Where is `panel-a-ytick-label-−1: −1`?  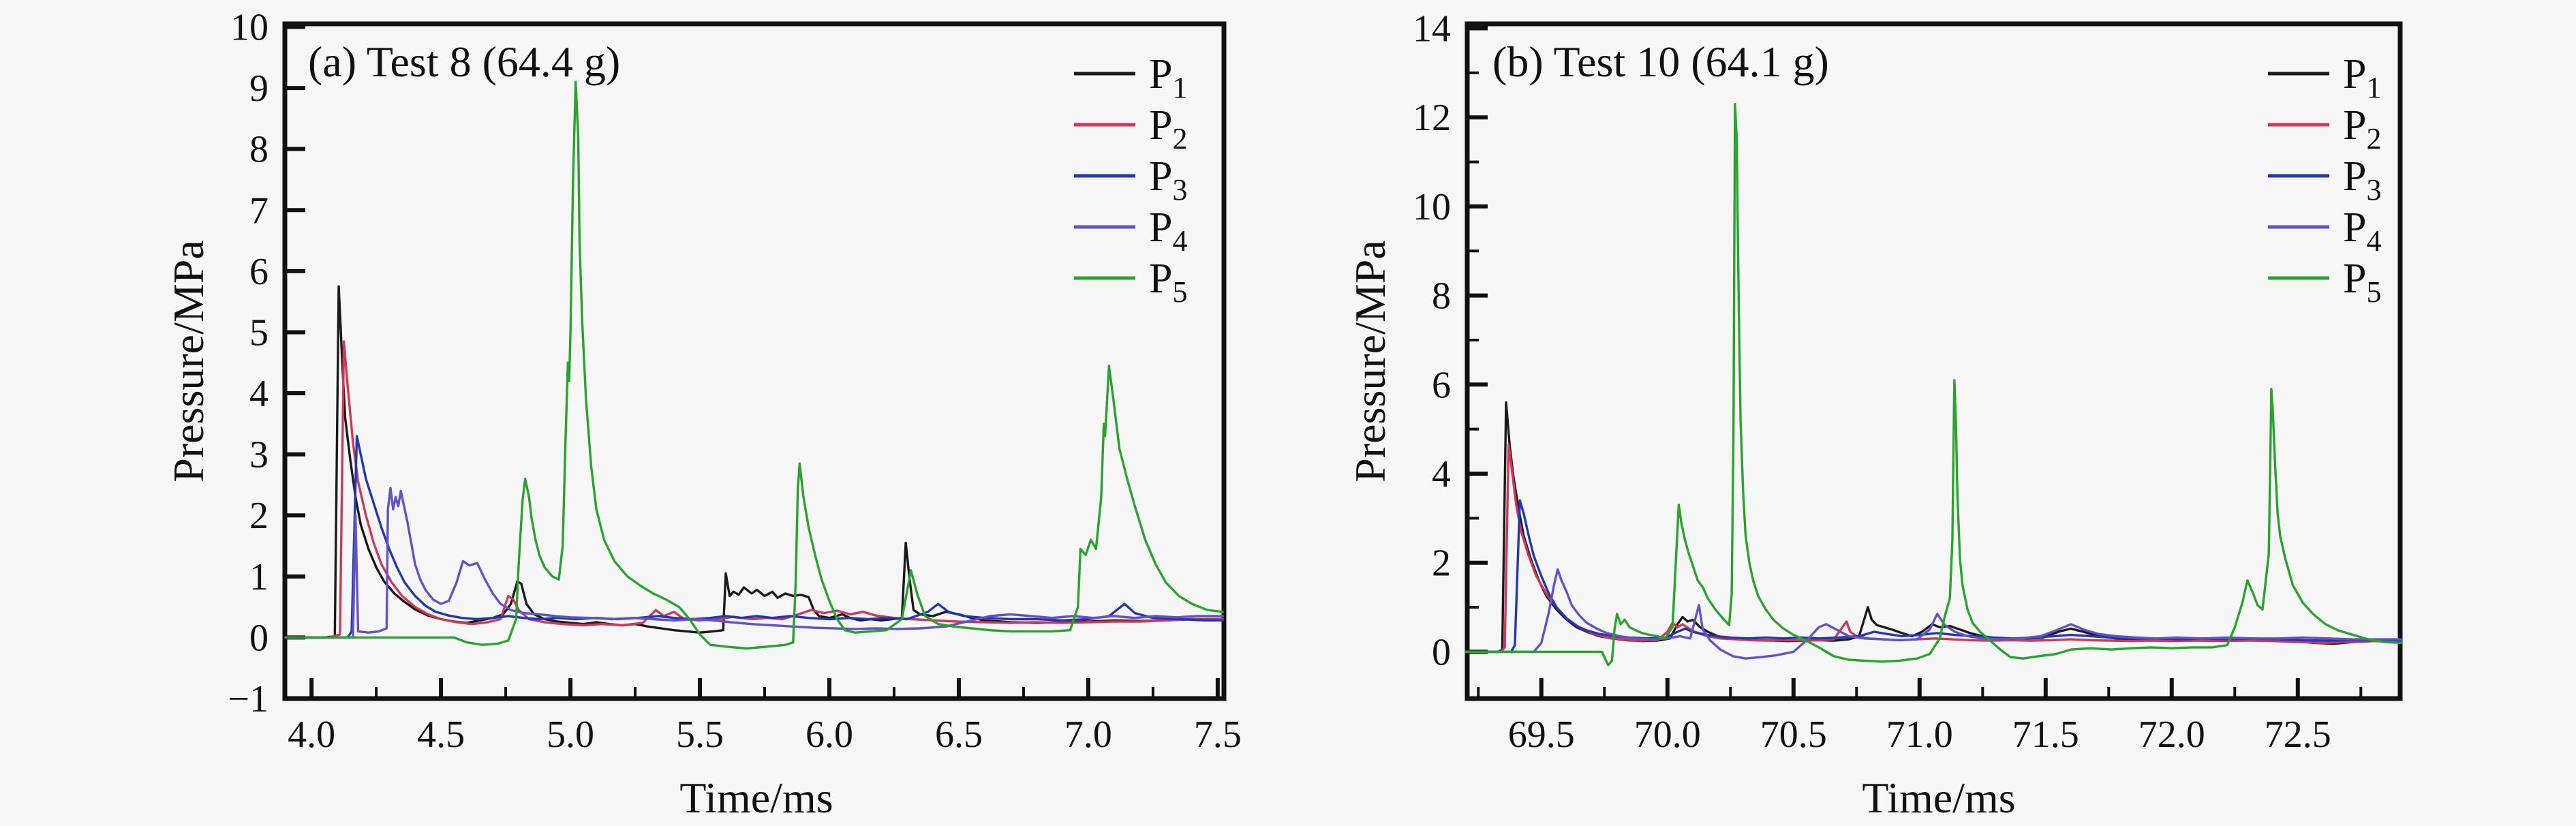
panel-a-ytick-label-−1: −1 is located at coordinates (248, 699).